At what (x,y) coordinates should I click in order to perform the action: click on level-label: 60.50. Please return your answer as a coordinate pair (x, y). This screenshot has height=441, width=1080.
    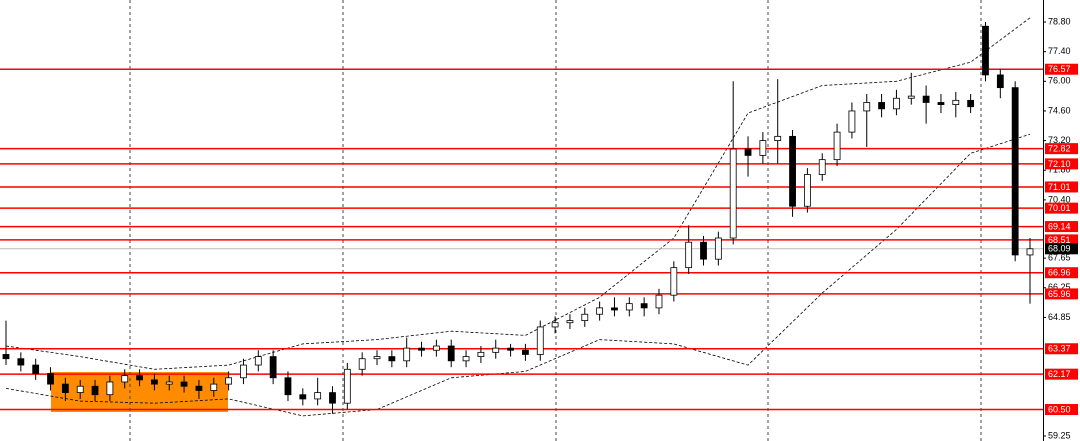
    Looking at the image, I should click on (1059, 409).